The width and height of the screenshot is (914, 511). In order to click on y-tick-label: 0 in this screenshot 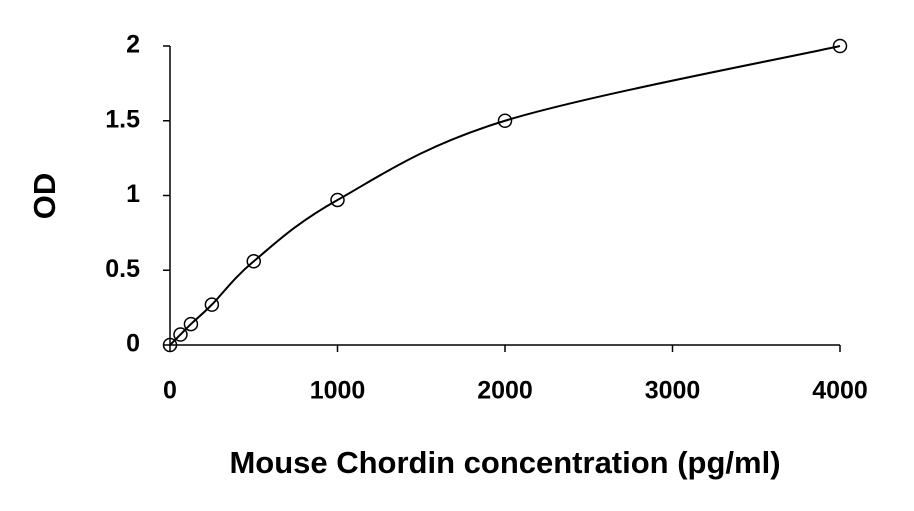, I will do `click(133, 344)`.